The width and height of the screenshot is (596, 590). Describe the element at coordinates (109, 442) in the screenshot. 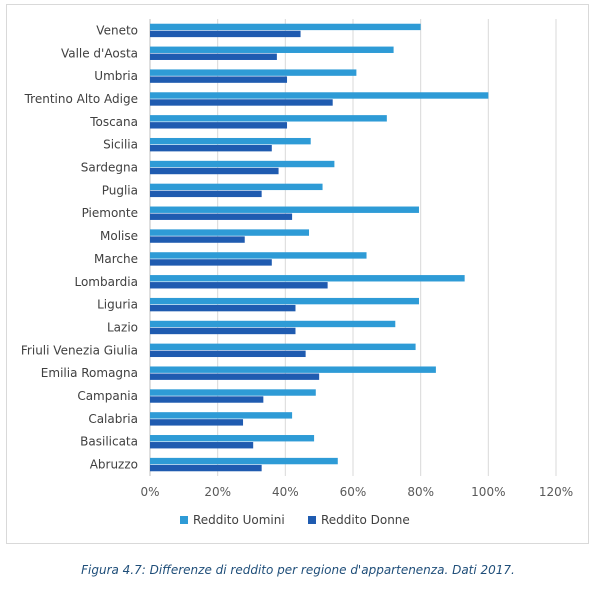

I see `y-category-label: Basilicata` at that location.